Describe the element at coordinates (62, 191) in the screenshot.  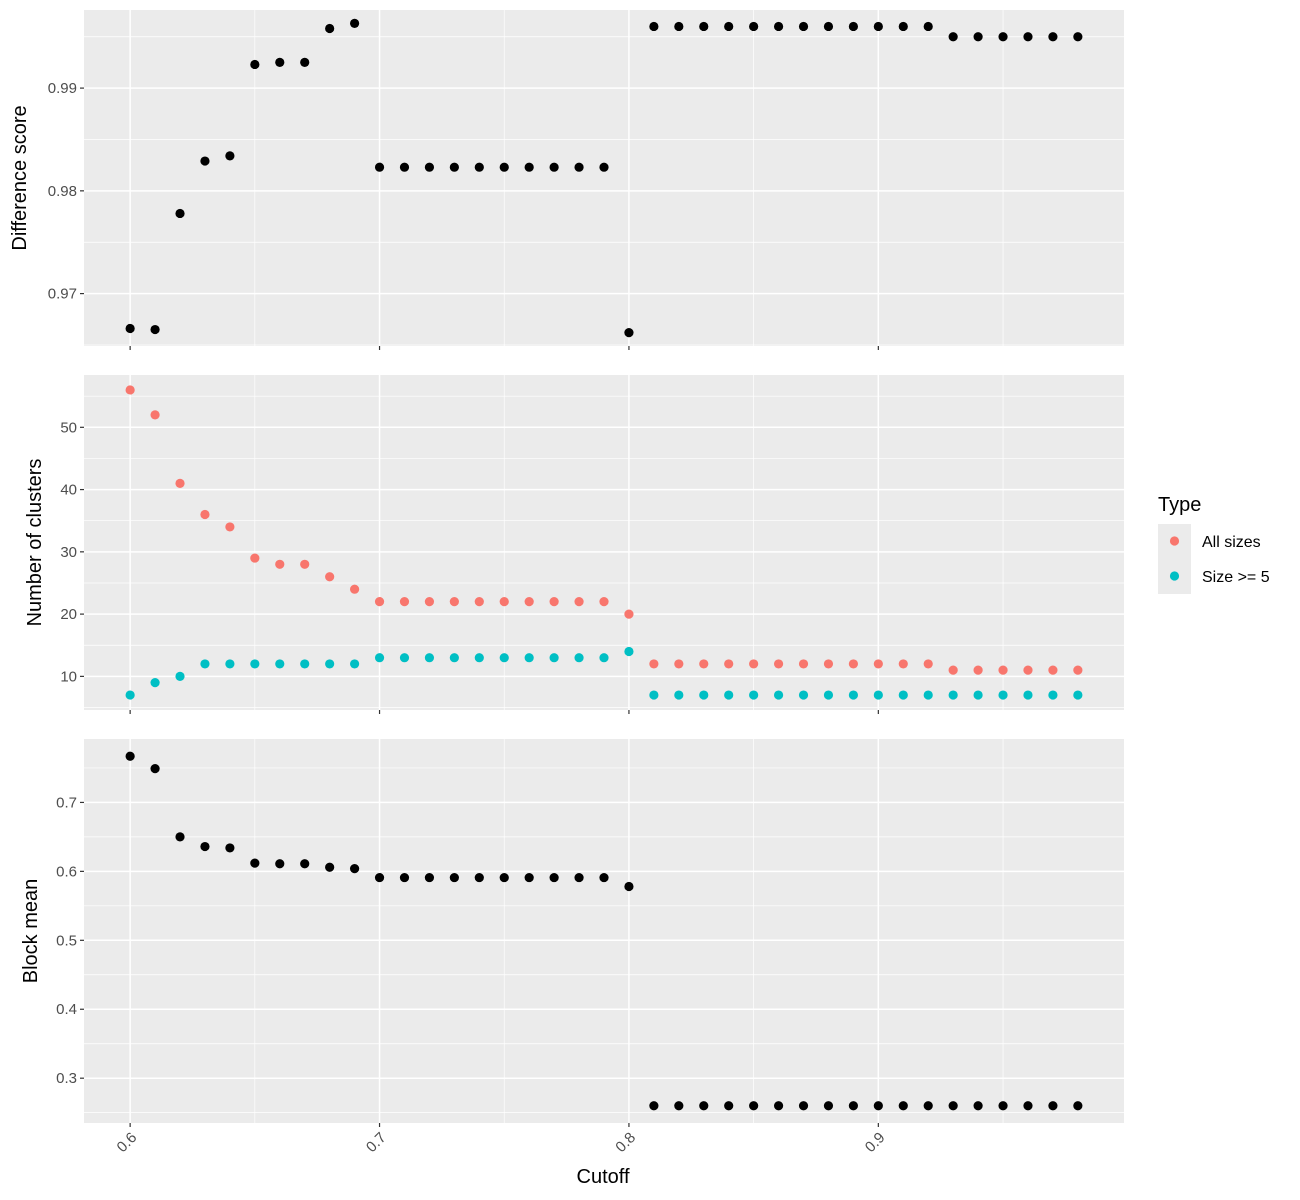
I see `y-tick-label: 0.98` at that location.